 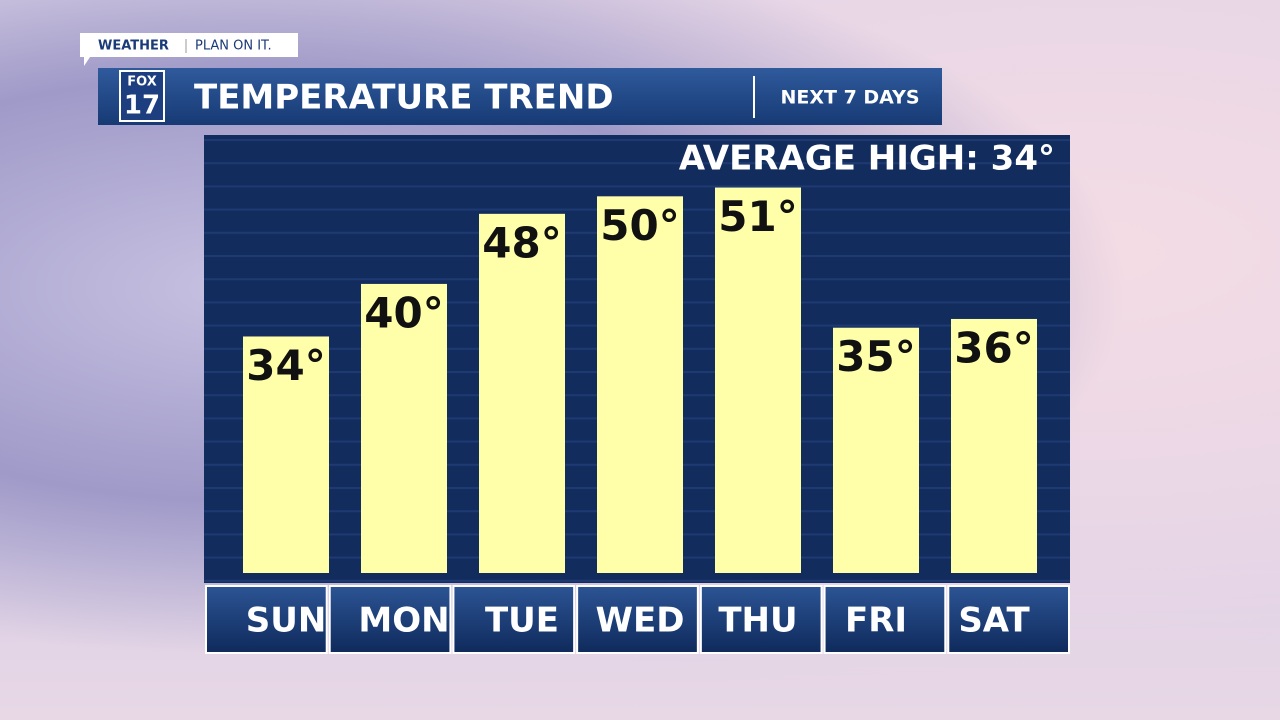 What do you see at coordinates (233, 46) in the screenshot?
I see `tagline: PLAN ON IT.` at bounding box center [233, 46].